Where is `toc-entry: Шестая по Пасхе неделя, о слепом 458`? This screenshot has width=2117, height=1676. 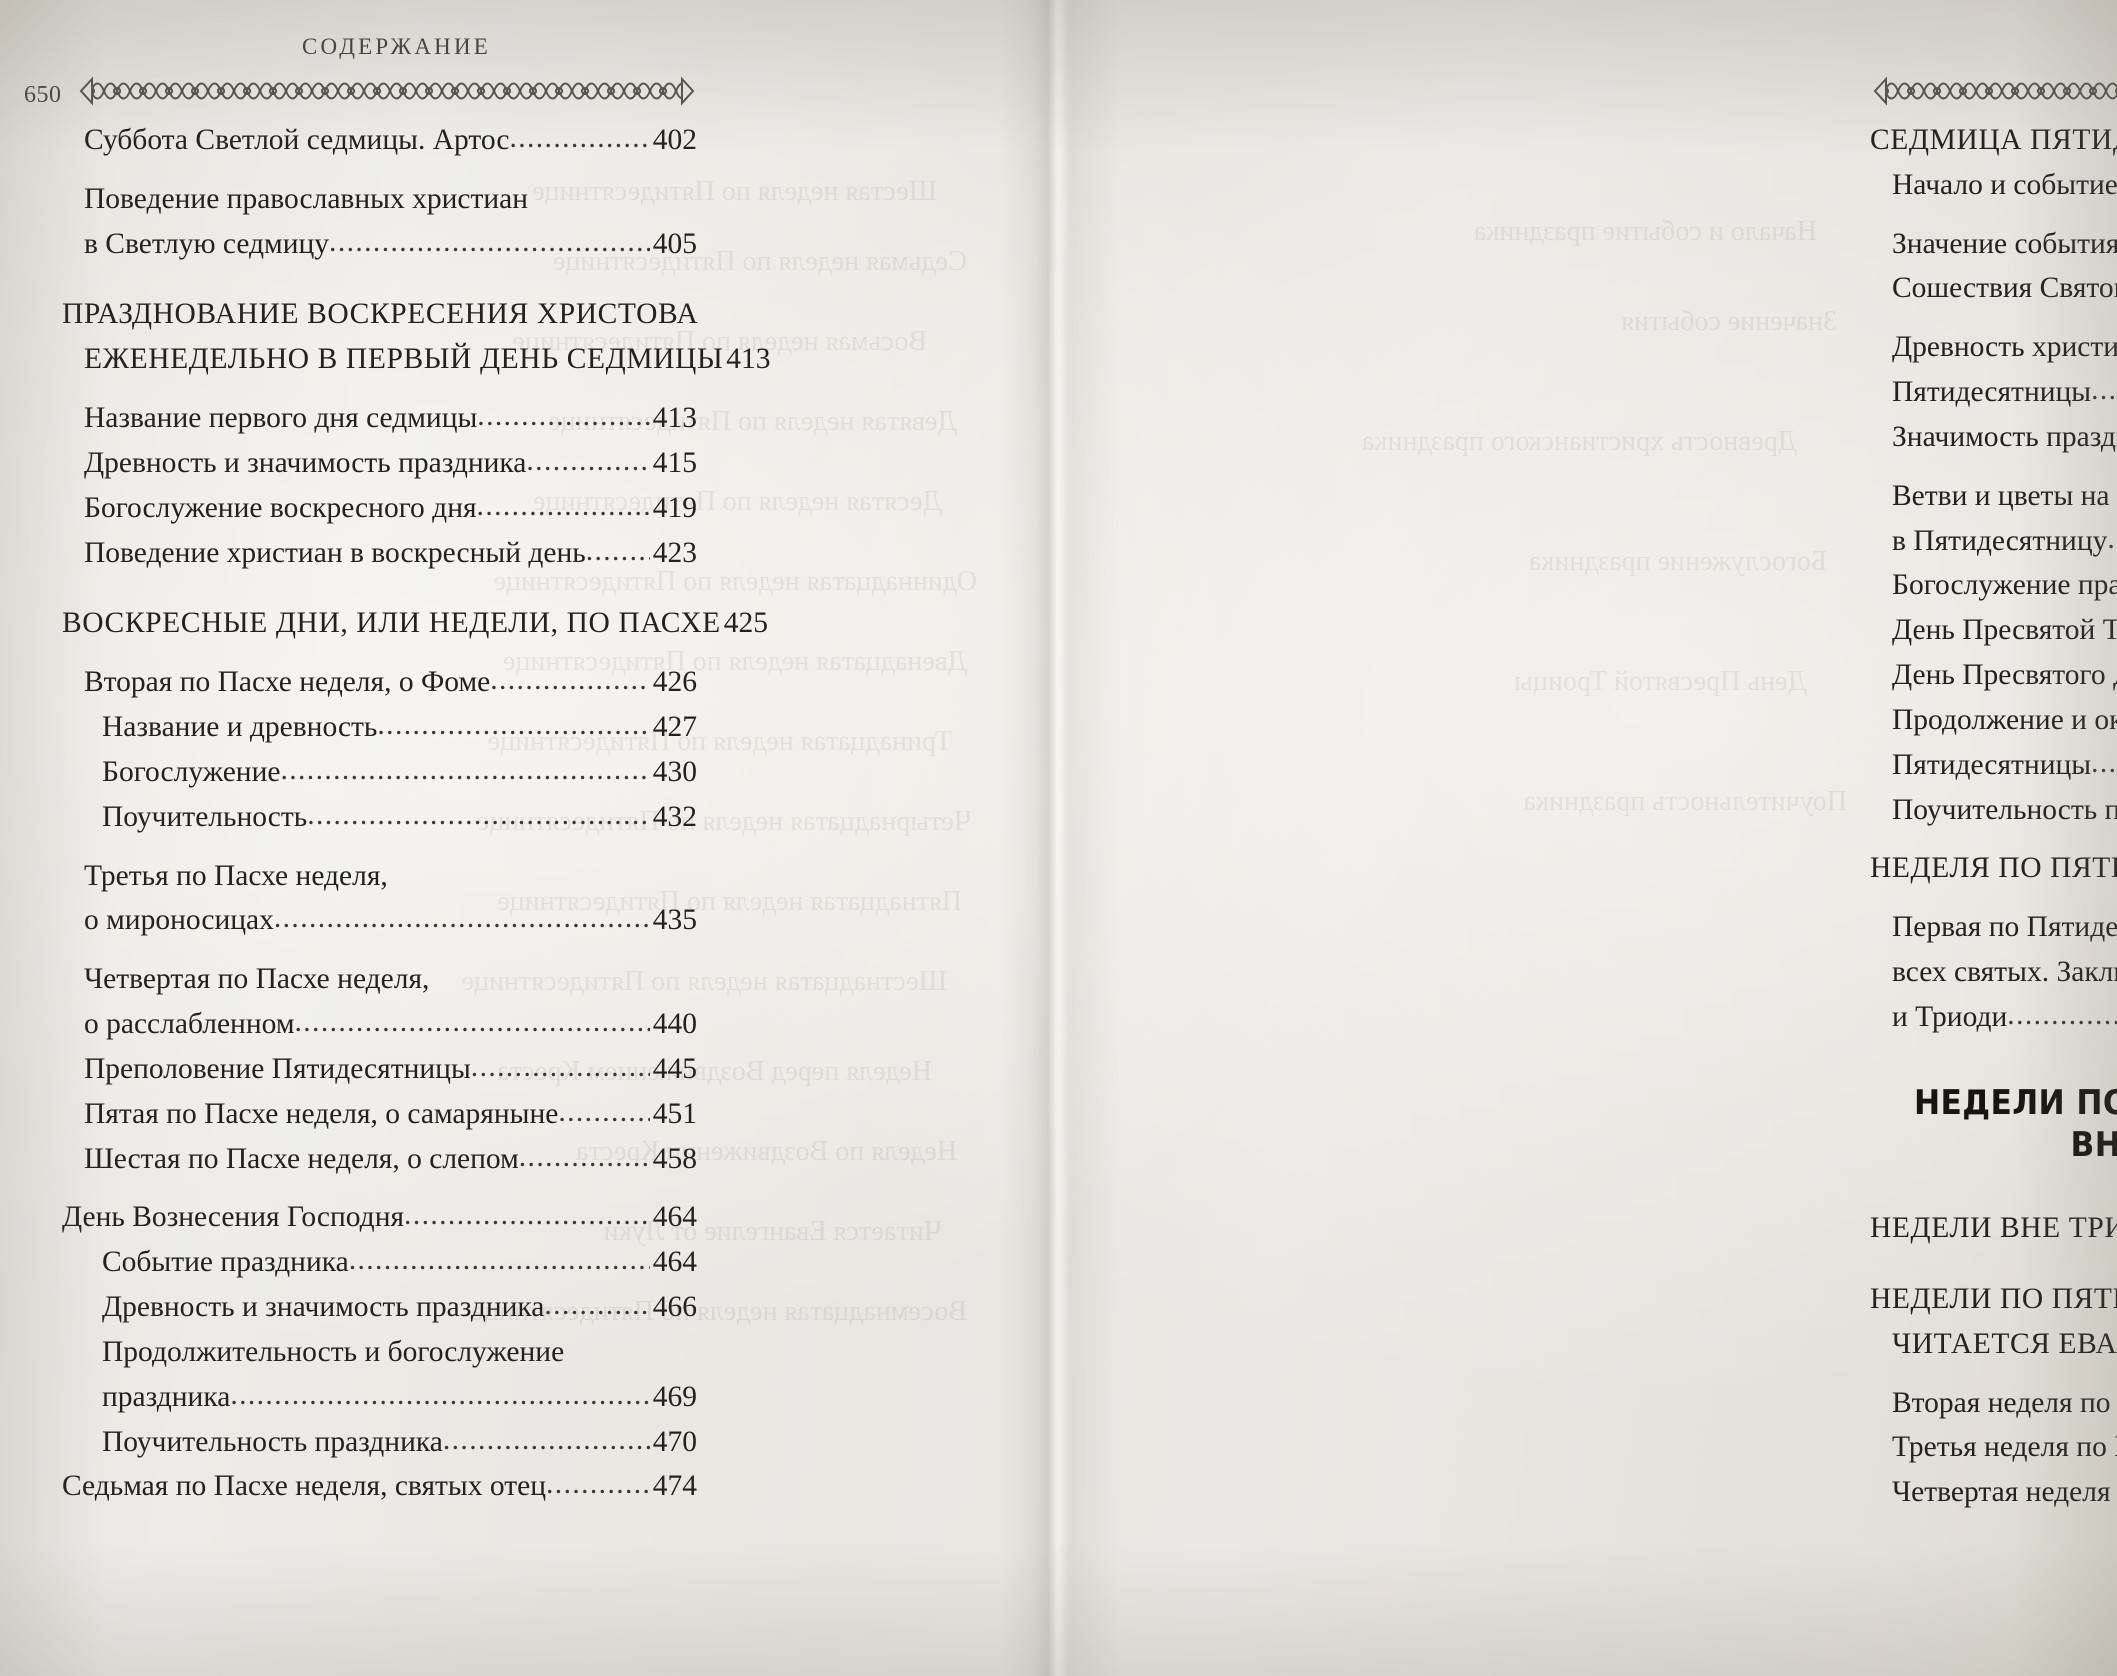
toc-entry: Шестая по Пасхе неделя, о слепом 458 is located at coordinates (390, 1159).